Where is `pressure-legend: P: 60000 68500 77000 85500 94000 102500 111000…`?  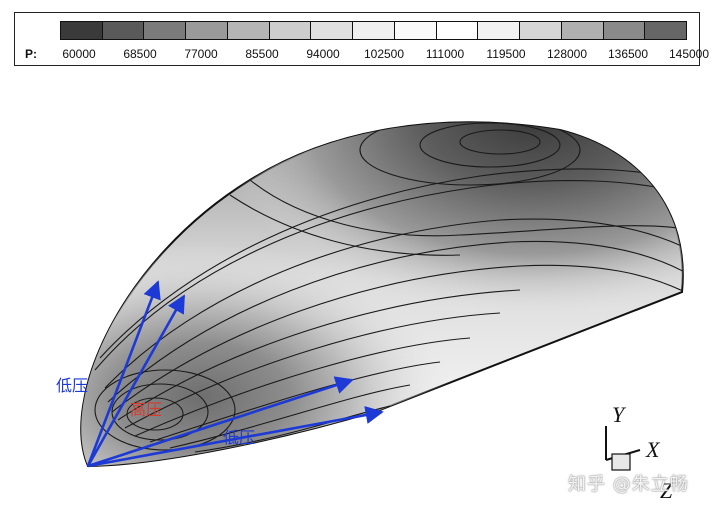
pressure-legend: P: 60000 68500 77000 85500 94000 102500 111000… is located at coordinates (361, 39).